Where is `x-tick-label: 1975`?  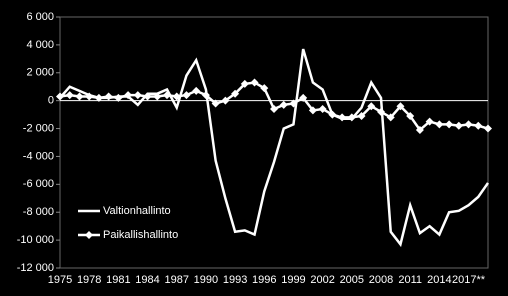 x-tick-label: 1975 is located at coordinates (60, 280).